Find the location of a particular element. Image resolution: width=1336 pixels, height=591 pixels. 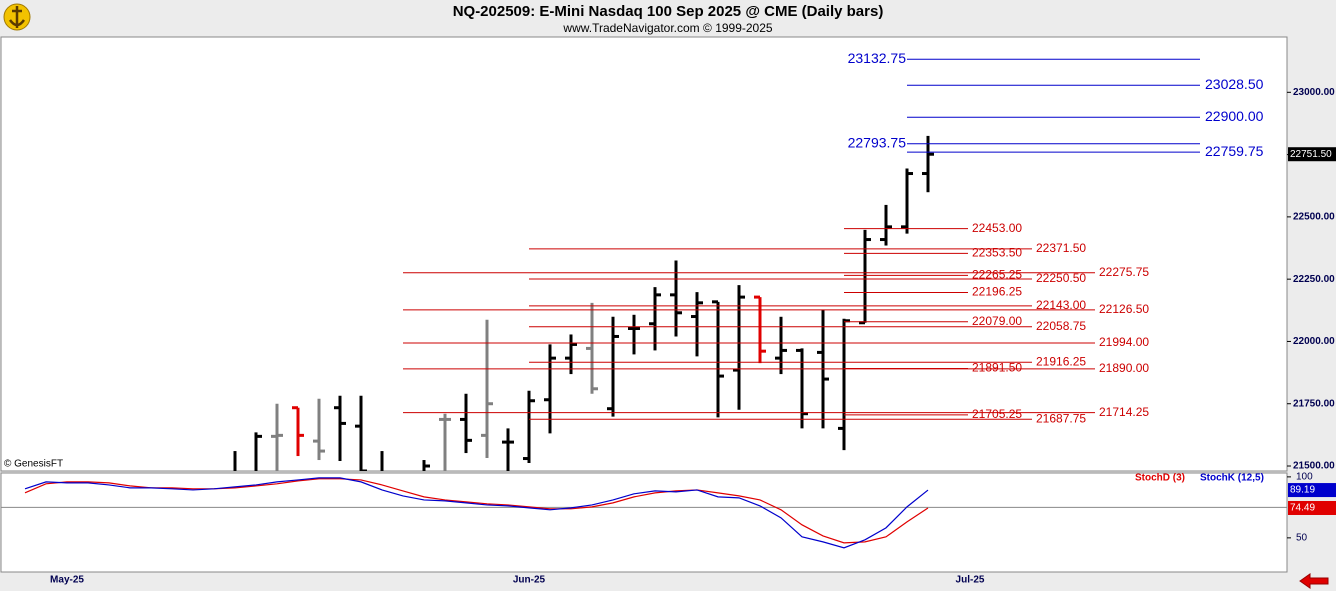

y-tick-label: 22250.00 is located at coordinates (1314, 279).